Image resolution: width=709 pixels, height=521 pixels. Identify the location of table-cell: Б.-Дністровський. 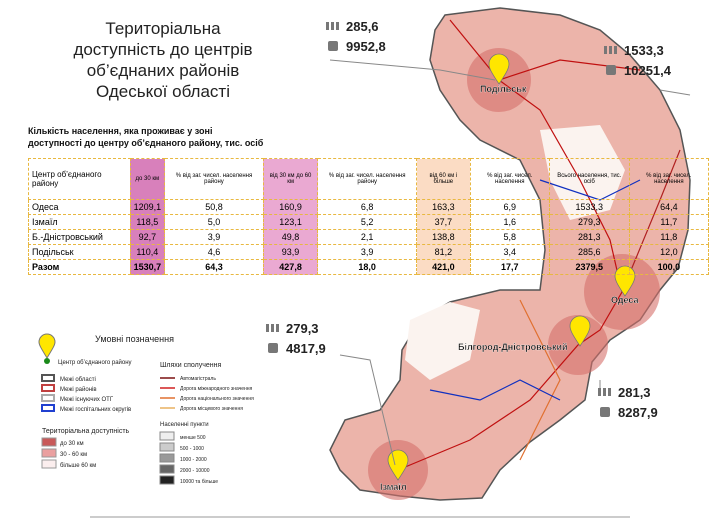
(79, 237).